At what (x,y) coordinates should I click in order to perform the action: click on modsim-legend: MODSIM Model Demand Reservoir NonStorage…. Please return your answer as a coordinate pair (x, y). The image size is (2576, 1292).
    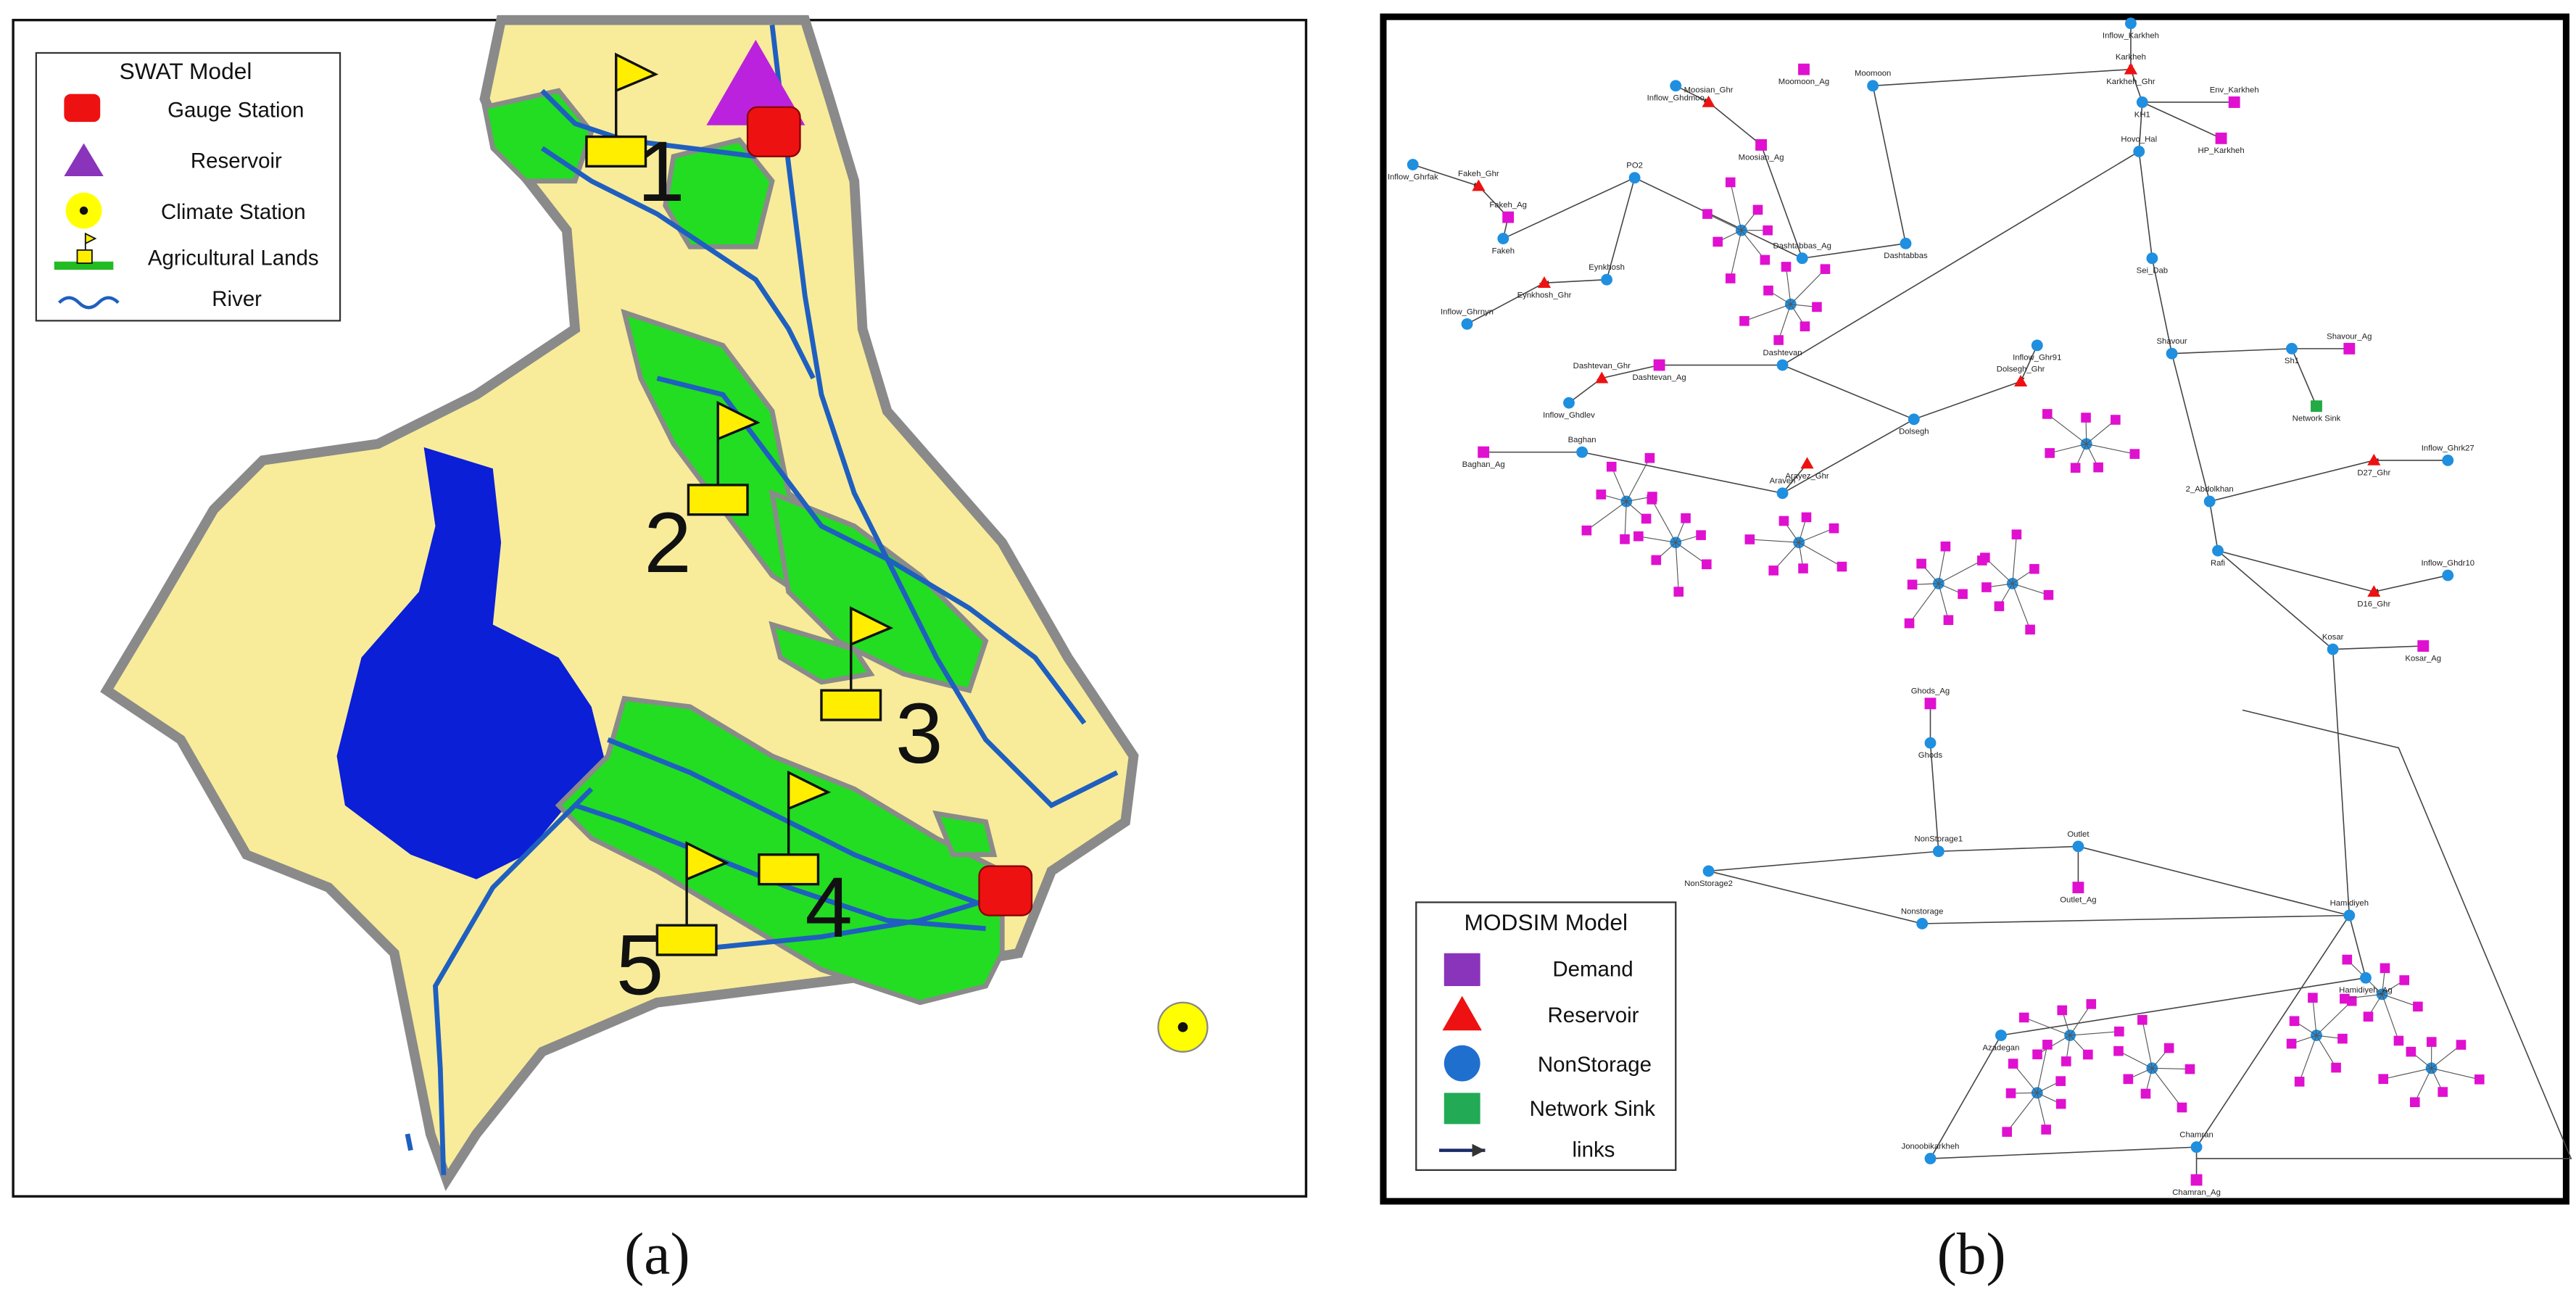
    Looking at the image, I should click on (1546, 1036).